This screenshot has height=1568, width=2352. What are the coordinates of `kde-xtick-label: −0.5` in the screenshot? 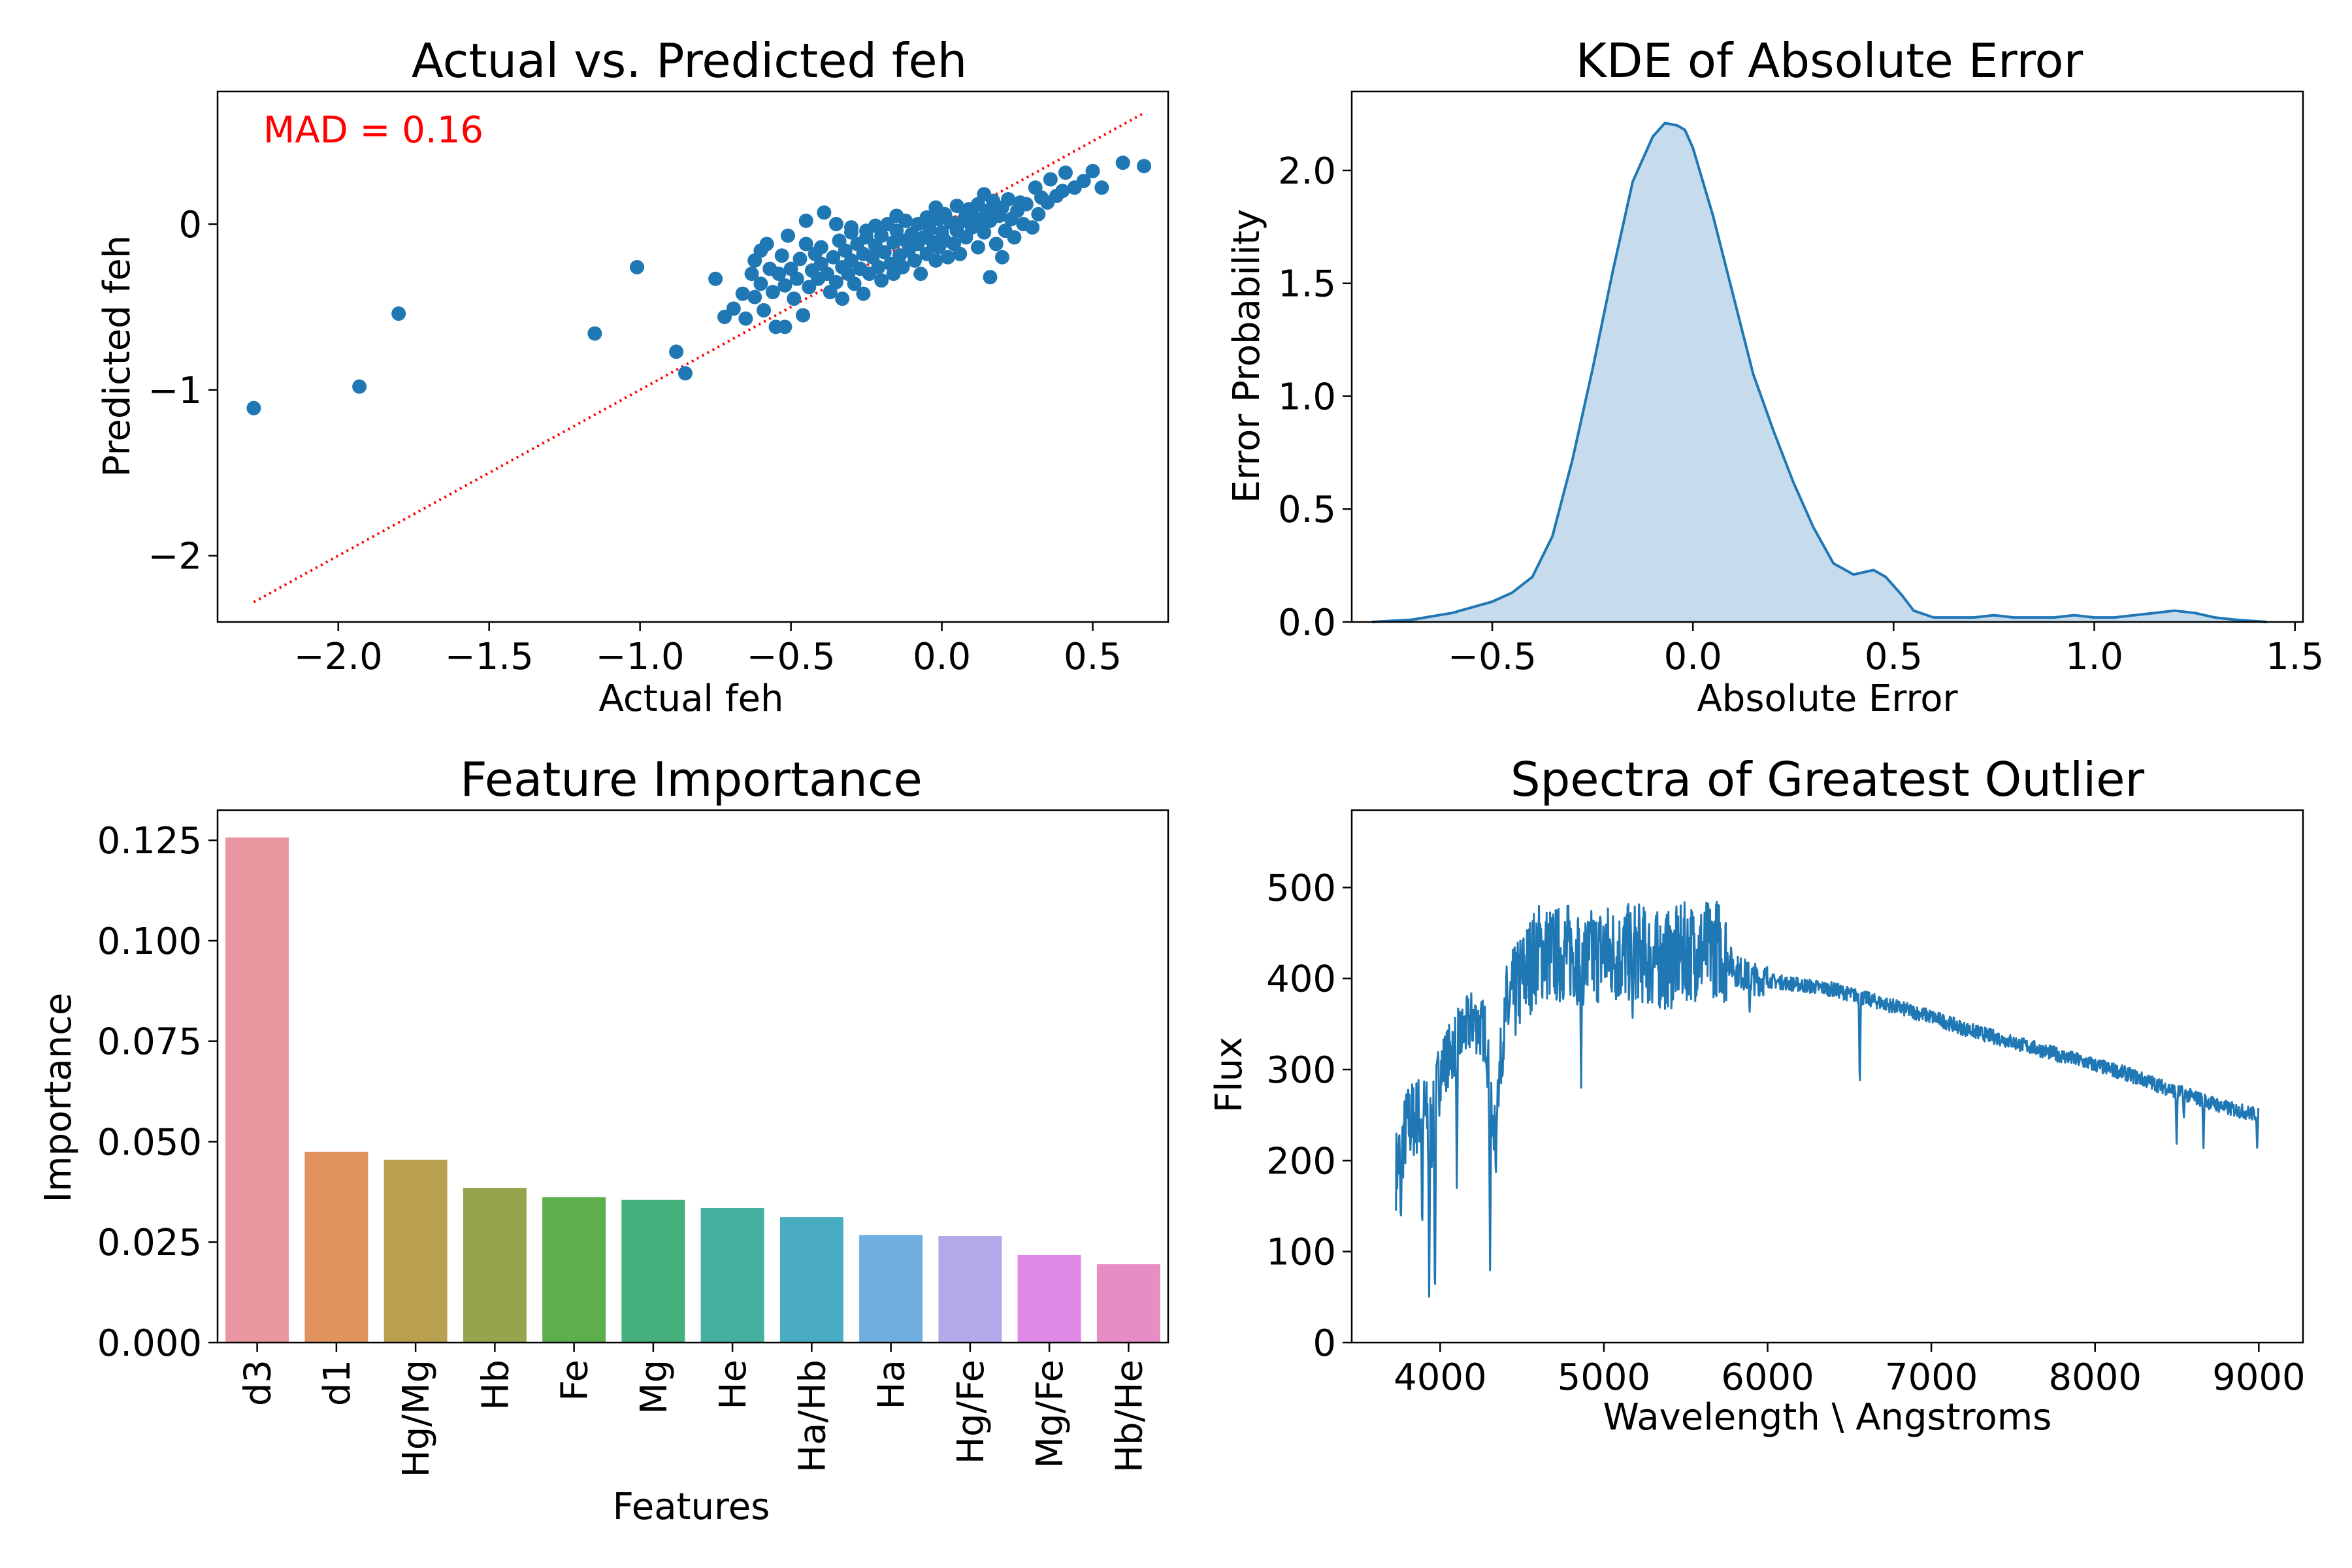 It's located at (1492, 657).